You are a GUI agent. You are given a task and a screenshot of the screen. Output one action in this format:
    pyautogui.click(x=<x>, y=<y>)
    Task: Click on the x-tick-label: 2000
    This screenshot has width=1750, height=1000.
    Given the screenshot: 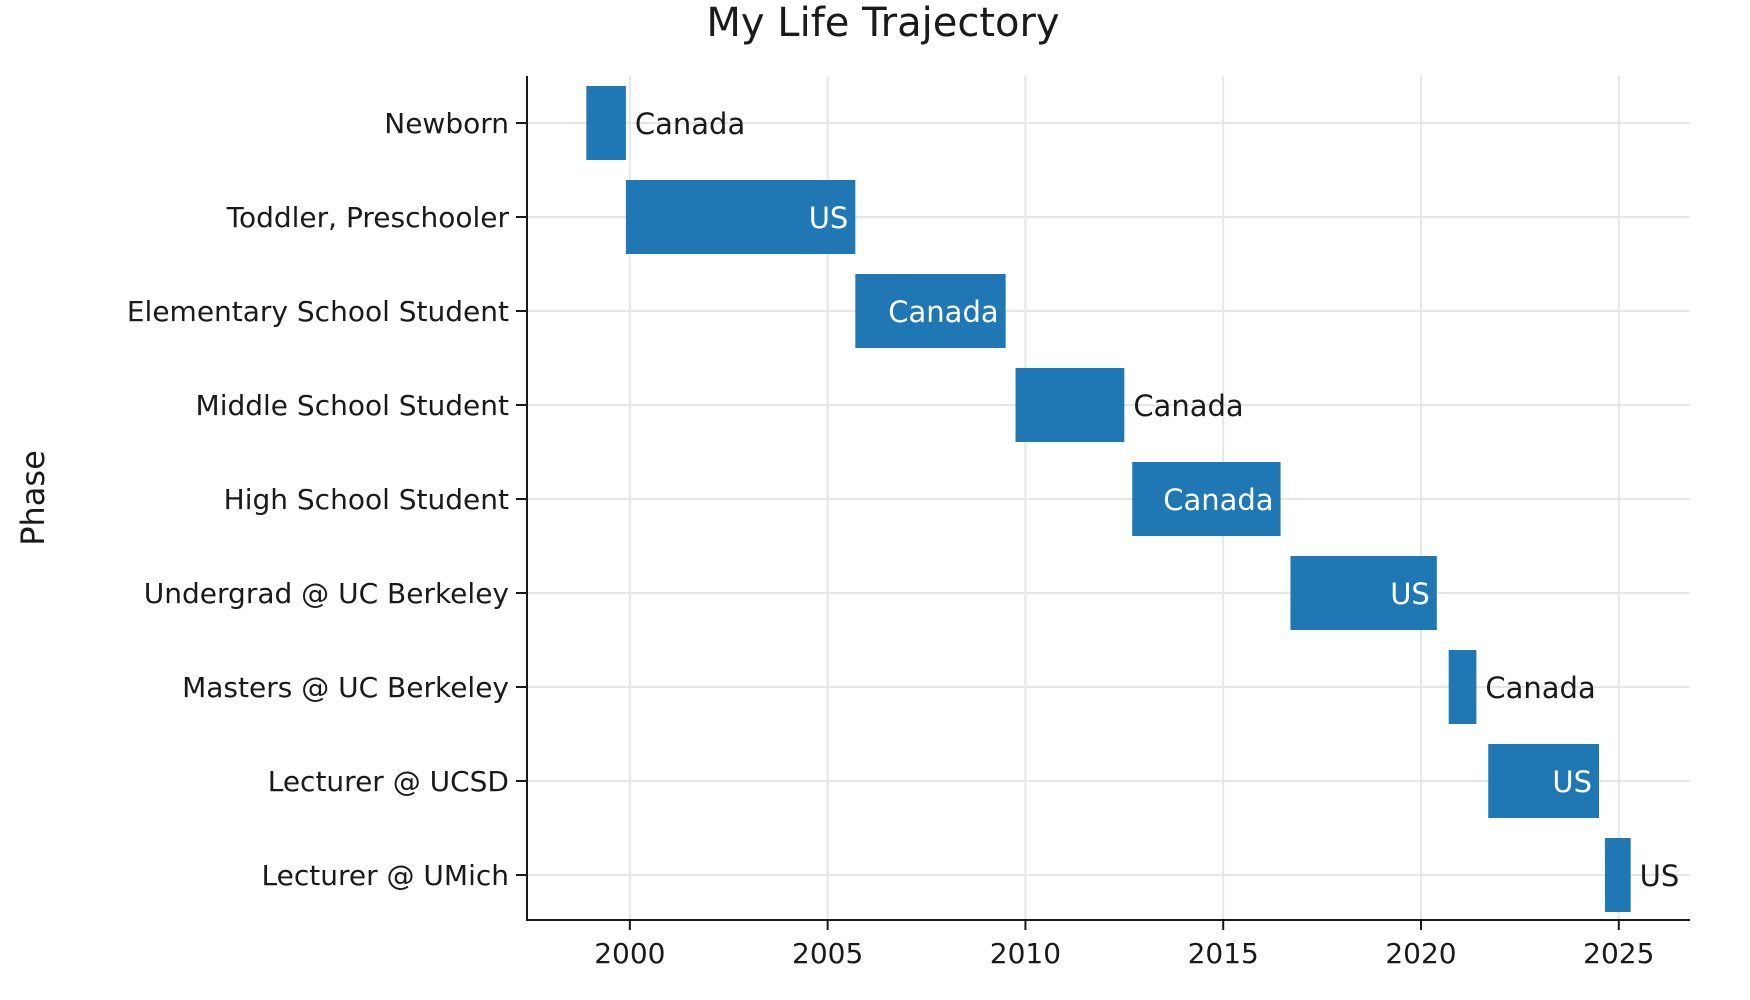 What is the action you would take?
    pyautogui.click(x=629, y=953)
    